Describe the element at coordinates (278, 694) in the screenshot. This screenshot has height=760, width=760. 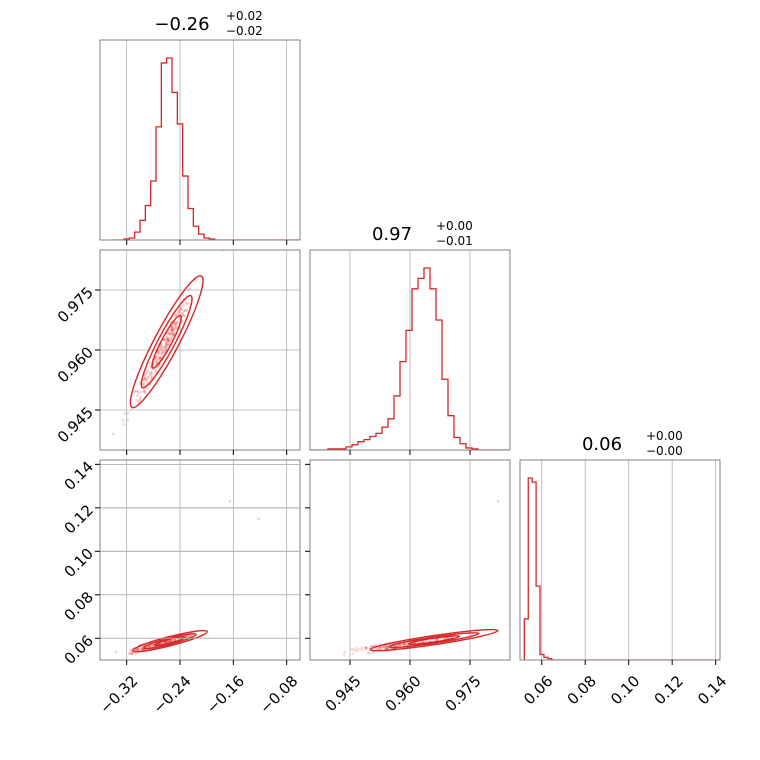
I see `x-tick-label: −0.08` at that location.